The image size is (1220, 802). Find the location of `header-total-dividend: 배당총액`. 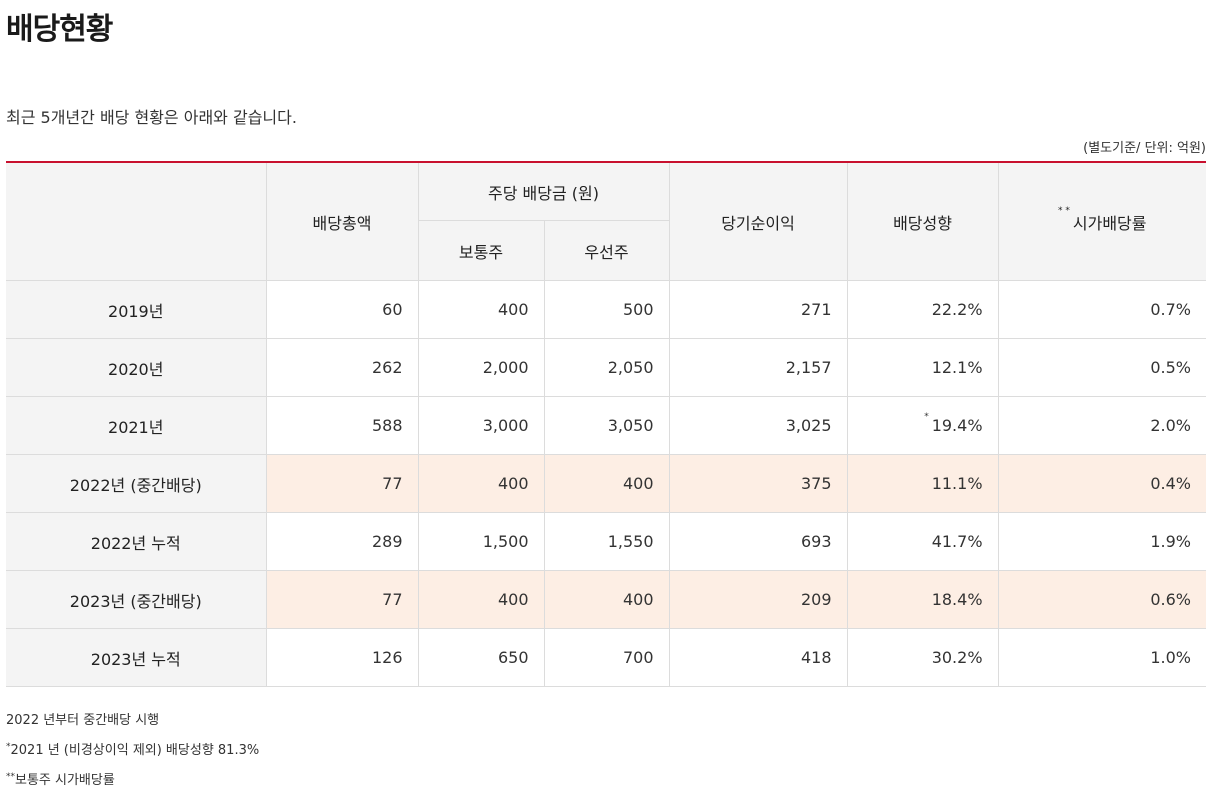

header-total-dividend: 배당총액 is located at coordinates (342, 221).